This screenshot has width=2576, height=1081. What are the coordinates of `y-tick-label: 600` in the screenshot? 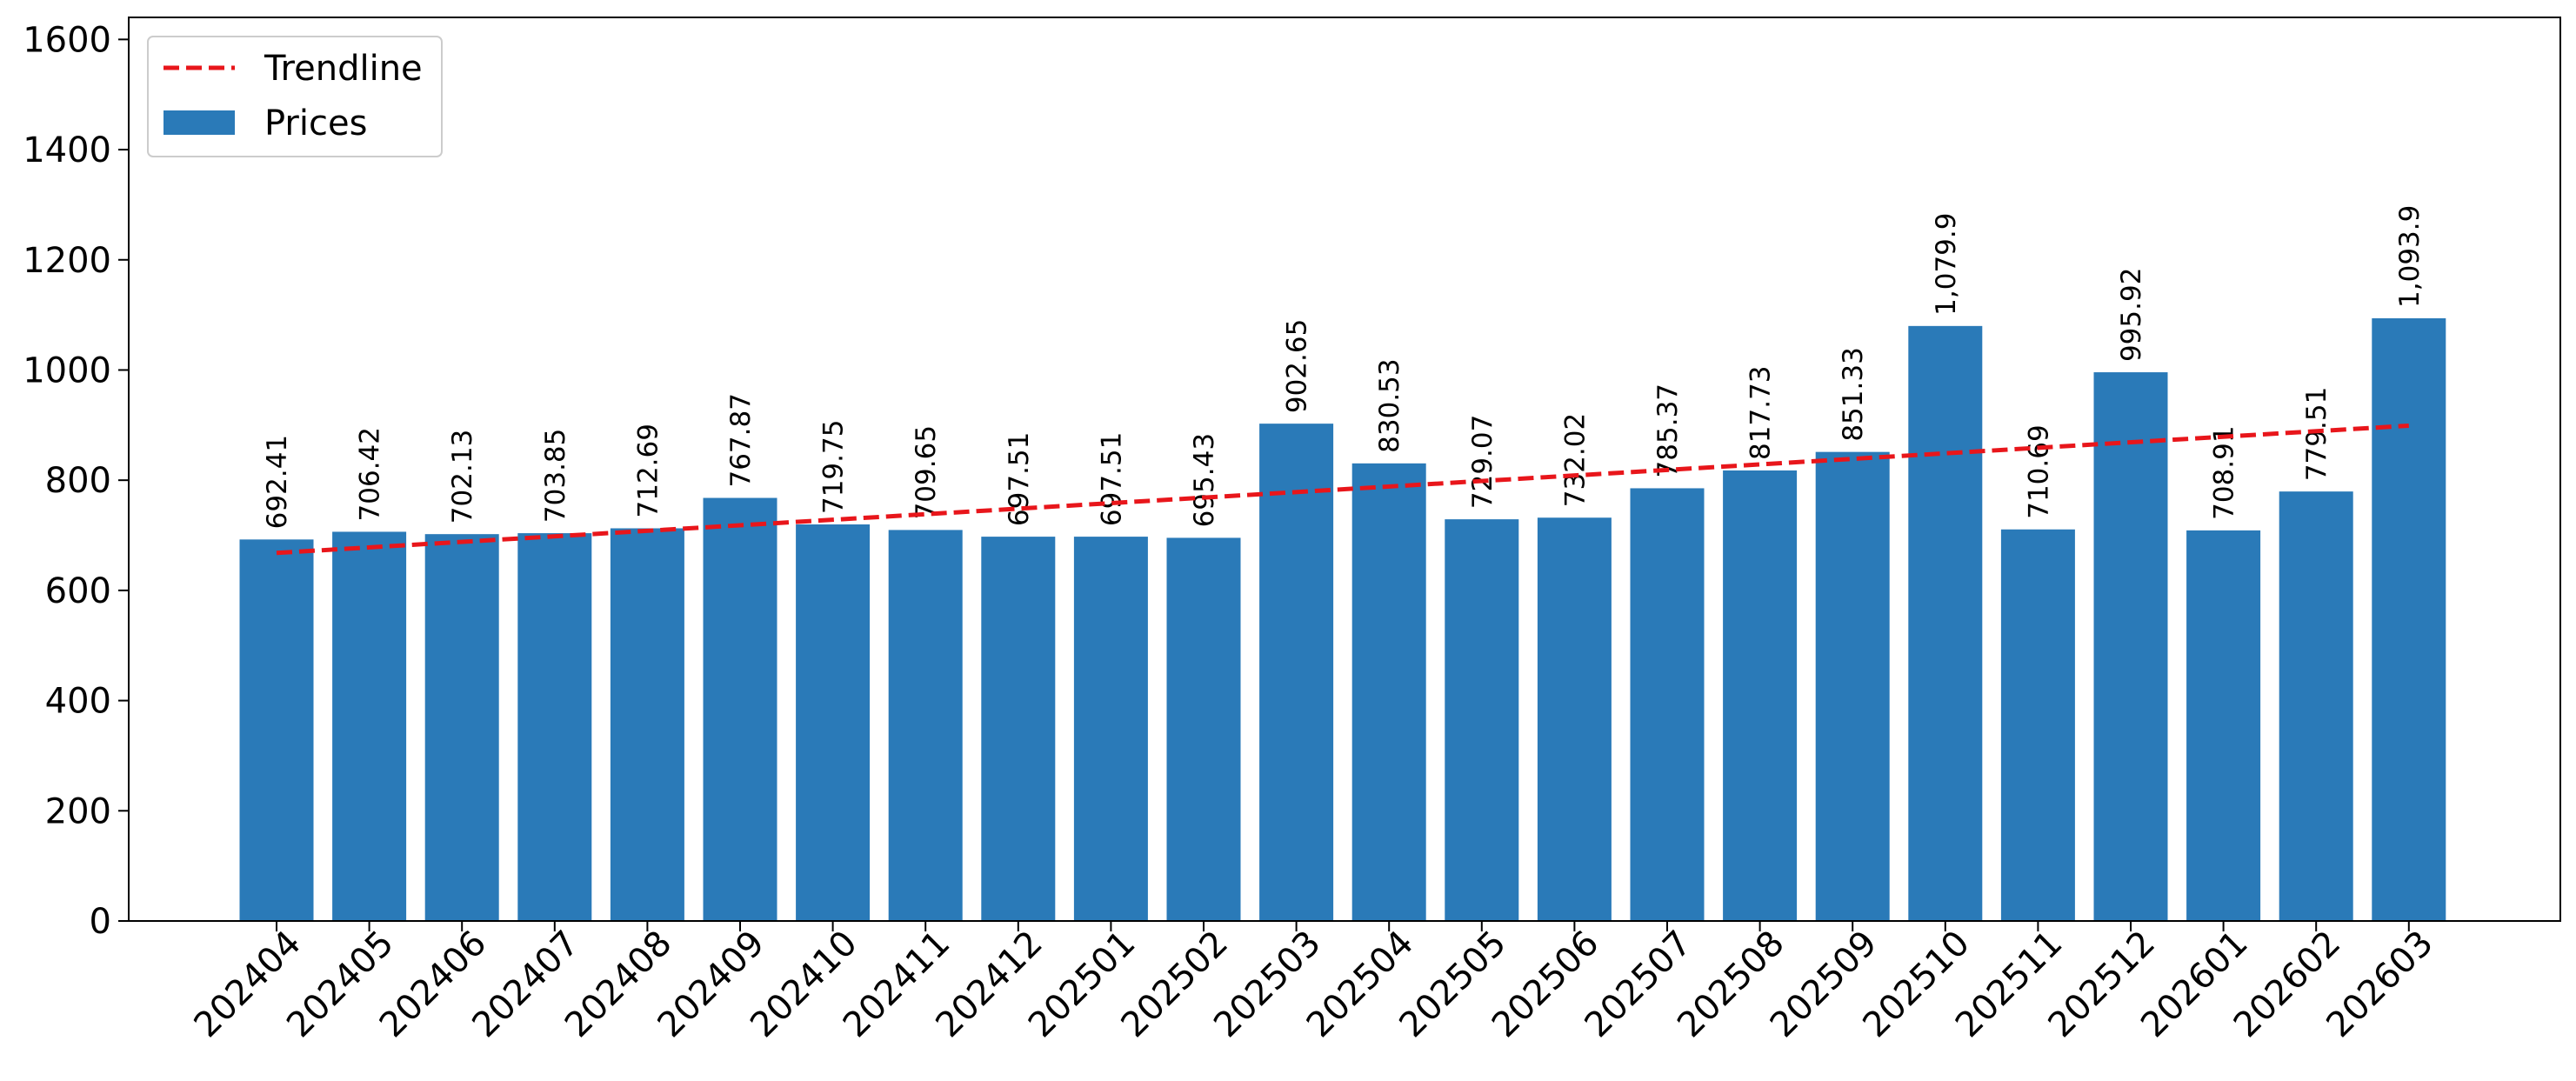 It's located at (78, 591).